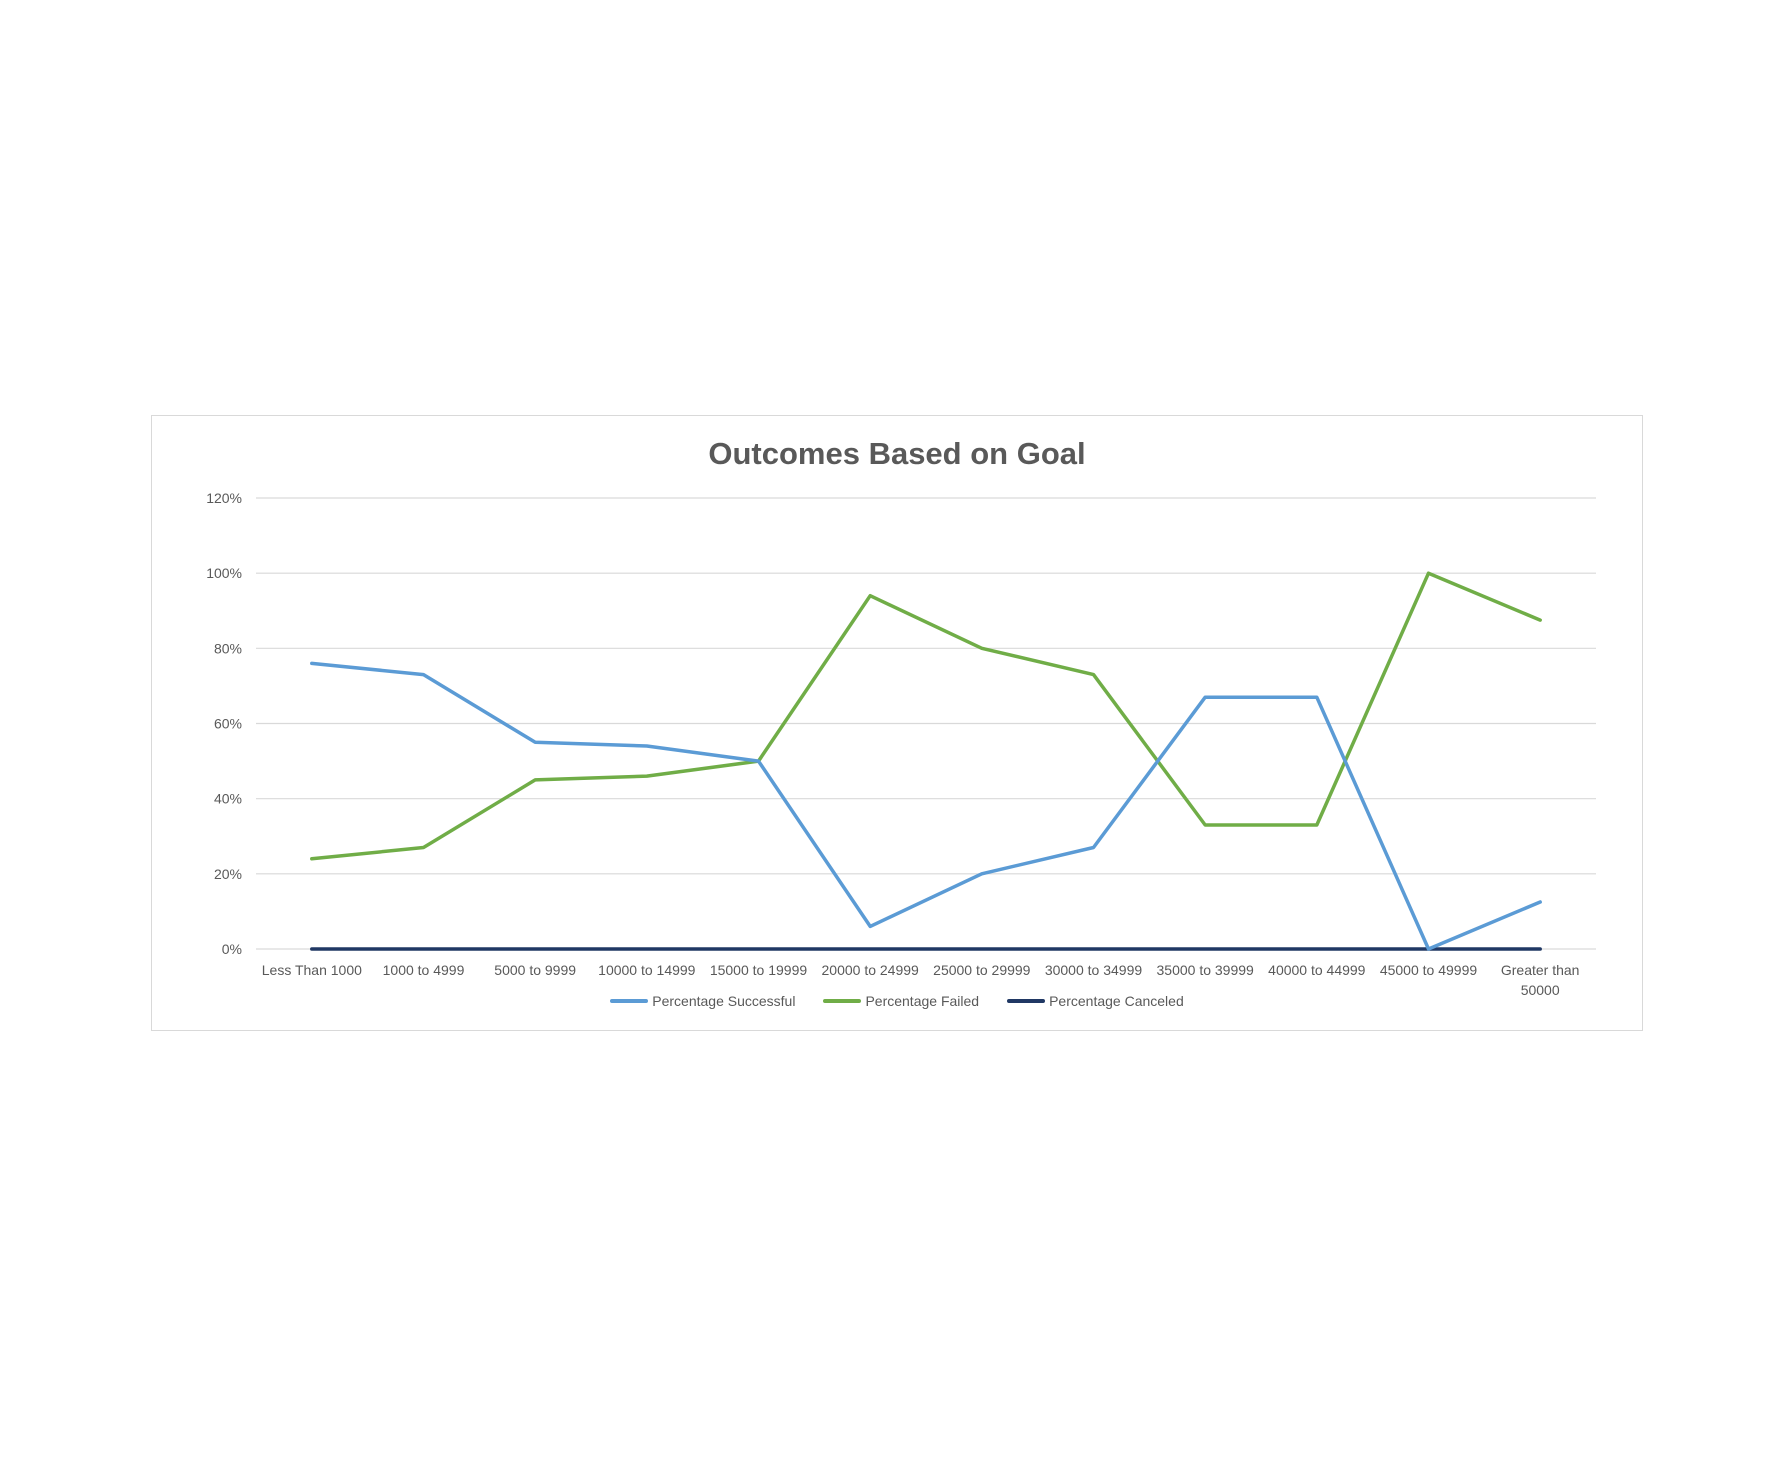  I want to click on y-tick-label: 20%, so click(228, 874).